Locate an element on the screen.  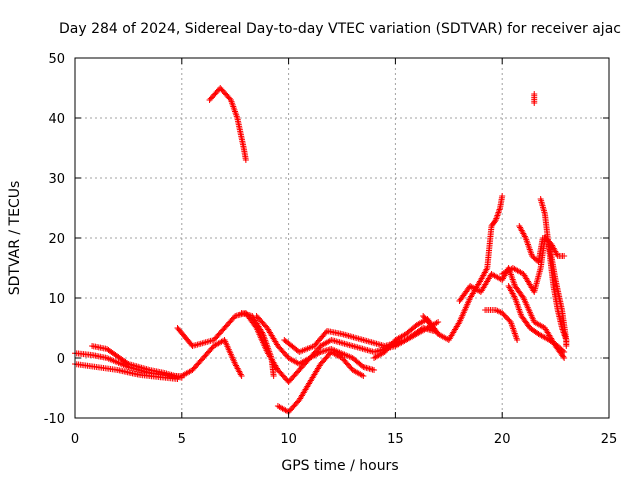
series-track-g is located at coordinates (257, 344).